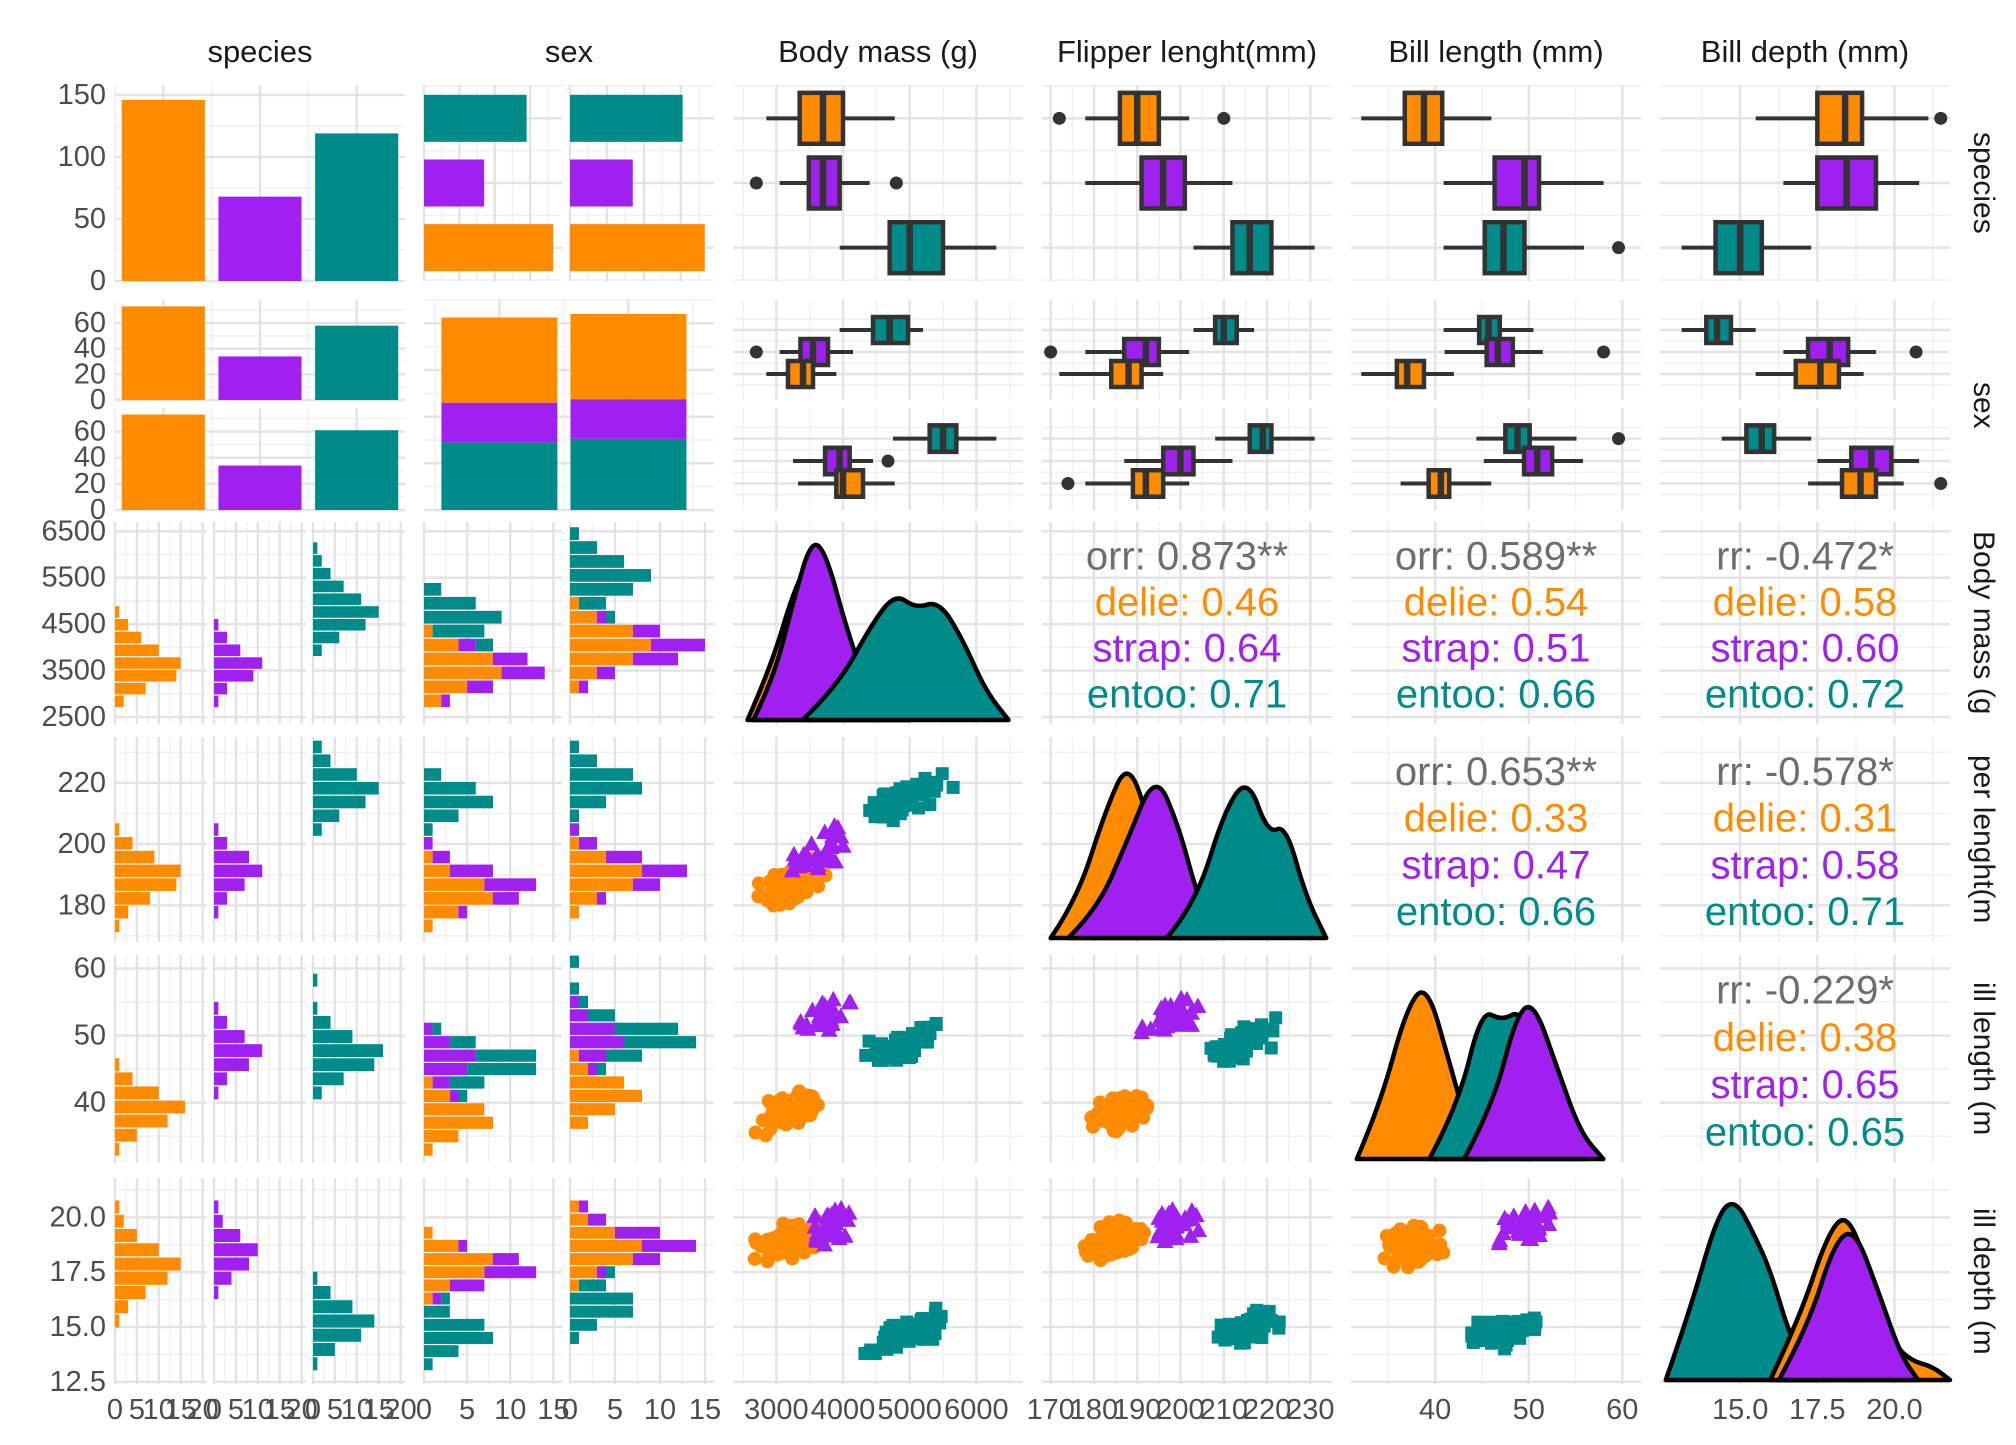 This screenshot has width=2016, height=1445. What do you see at coordinates (73, 671) in the screenshot?
I see `axis-tick-label: 3500` at bounding box center [73, 671].